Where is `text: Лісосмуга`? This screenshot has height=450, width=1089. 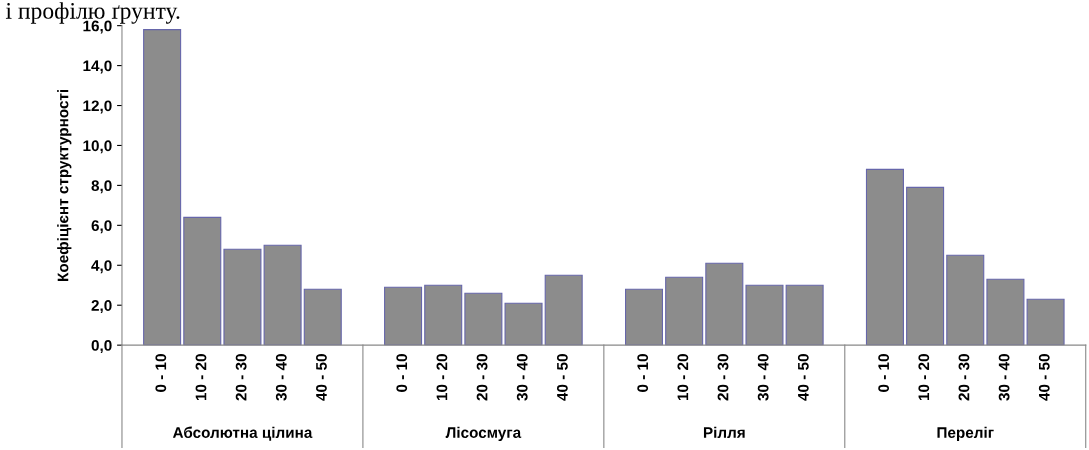
text: Лісосмуга is located at coordinates (483, 433).